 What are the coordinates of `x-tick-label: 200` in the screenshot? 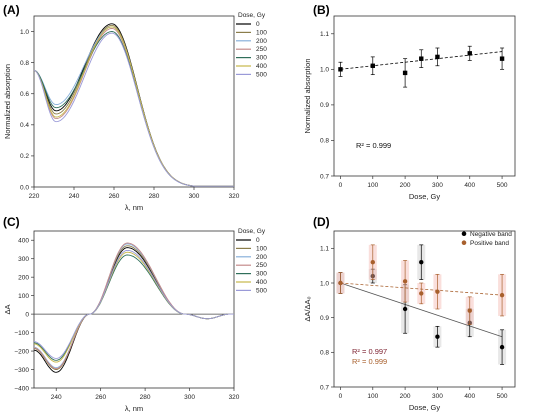 It's located at (405, 185).